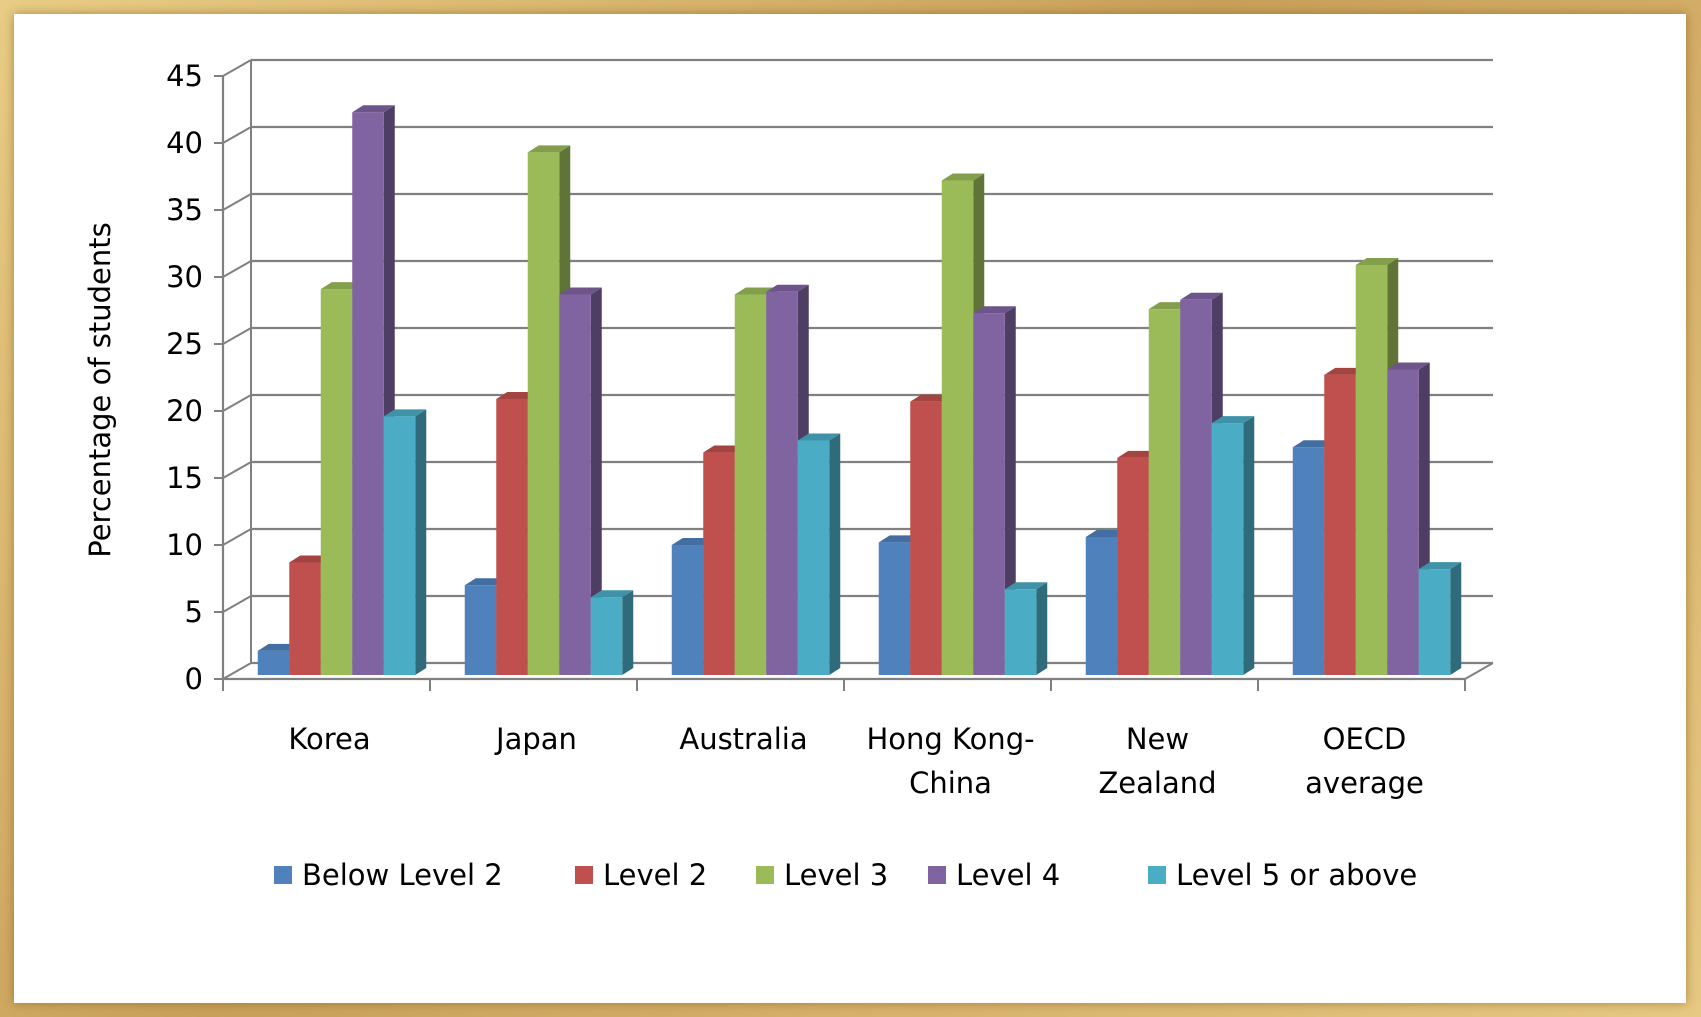 The image size is (1701, 1017). Describe the element at coordinates (184, 143) in the screenshot. I see `y-tick-label: 40` at that location.